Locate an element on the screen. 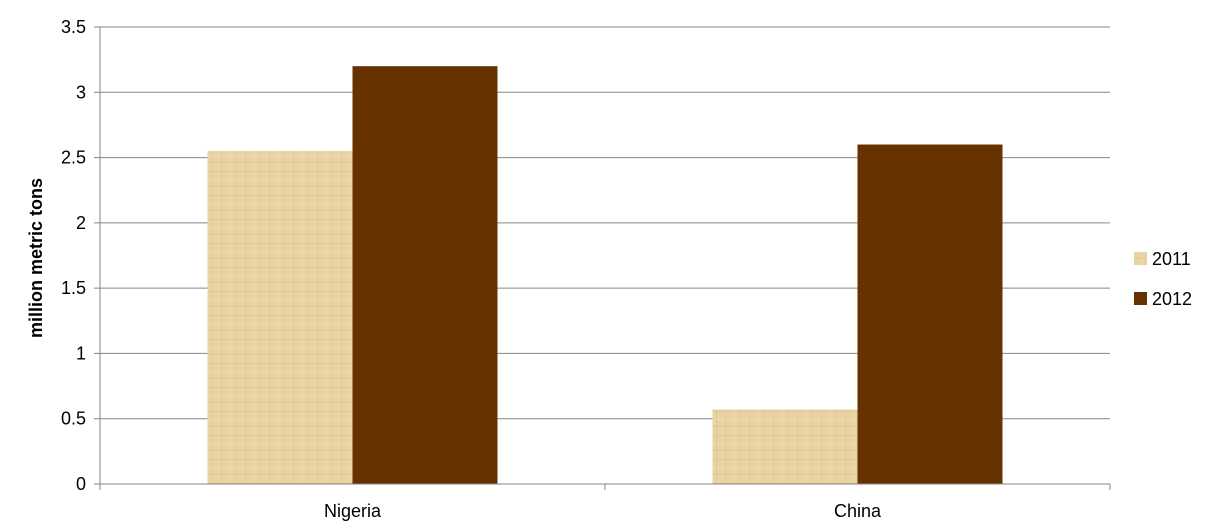 The image size is (1230, 532). legend-label: 2012 is located at coordinates (1172, 299).